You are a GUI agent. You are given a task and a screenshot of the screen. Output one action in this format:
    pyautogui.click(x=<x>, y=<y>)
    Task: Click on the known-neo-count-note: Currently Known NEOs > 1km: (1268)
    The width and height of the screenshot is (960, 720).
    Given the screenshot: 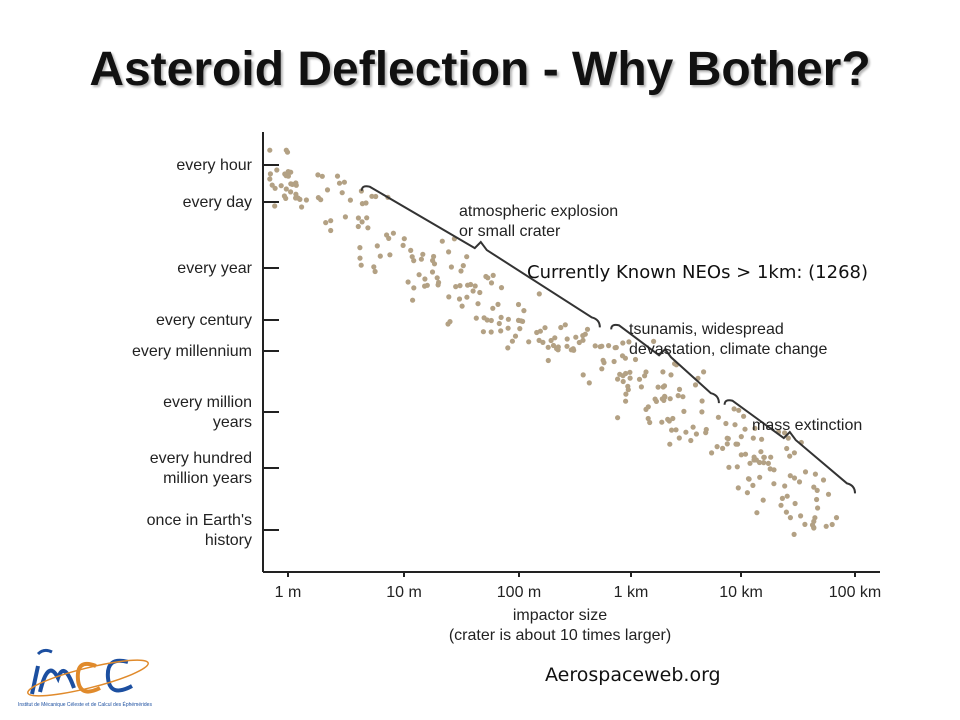 What is the action you would take?
    pyautogui.click(x=698, y=272)
    